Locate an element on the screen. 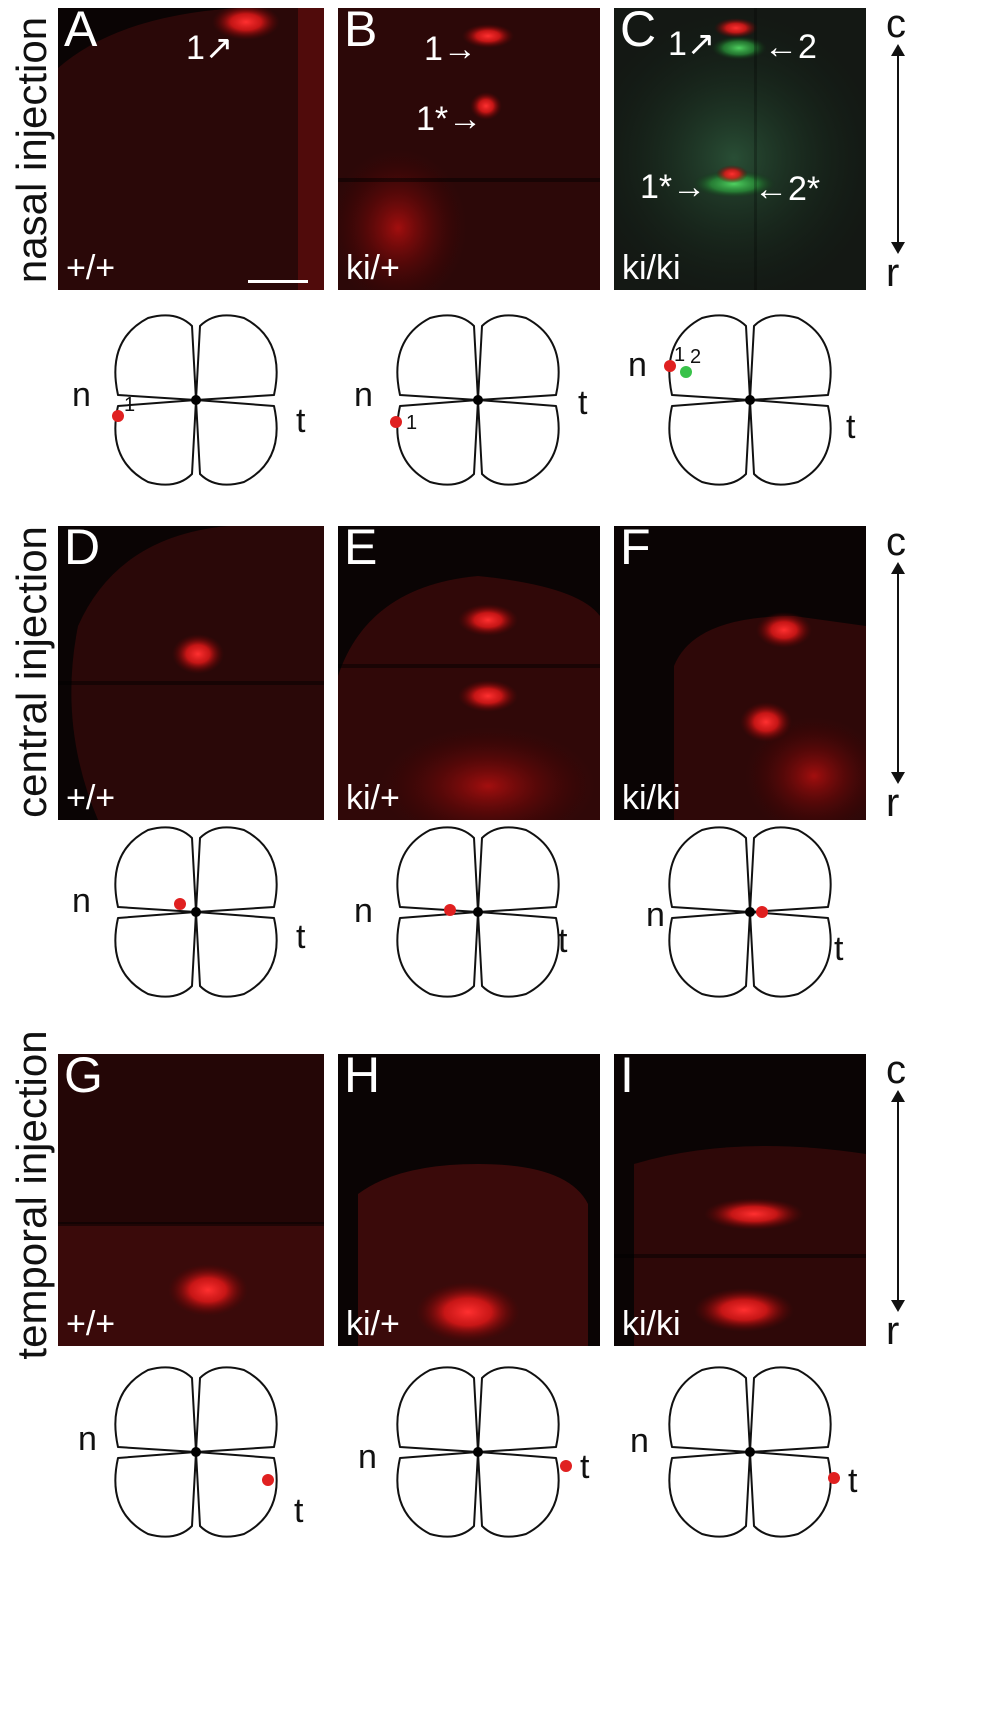 This screenshot has height=1728, width=1000. panel-b-spot-1-star is located at coordinates (486, 106).